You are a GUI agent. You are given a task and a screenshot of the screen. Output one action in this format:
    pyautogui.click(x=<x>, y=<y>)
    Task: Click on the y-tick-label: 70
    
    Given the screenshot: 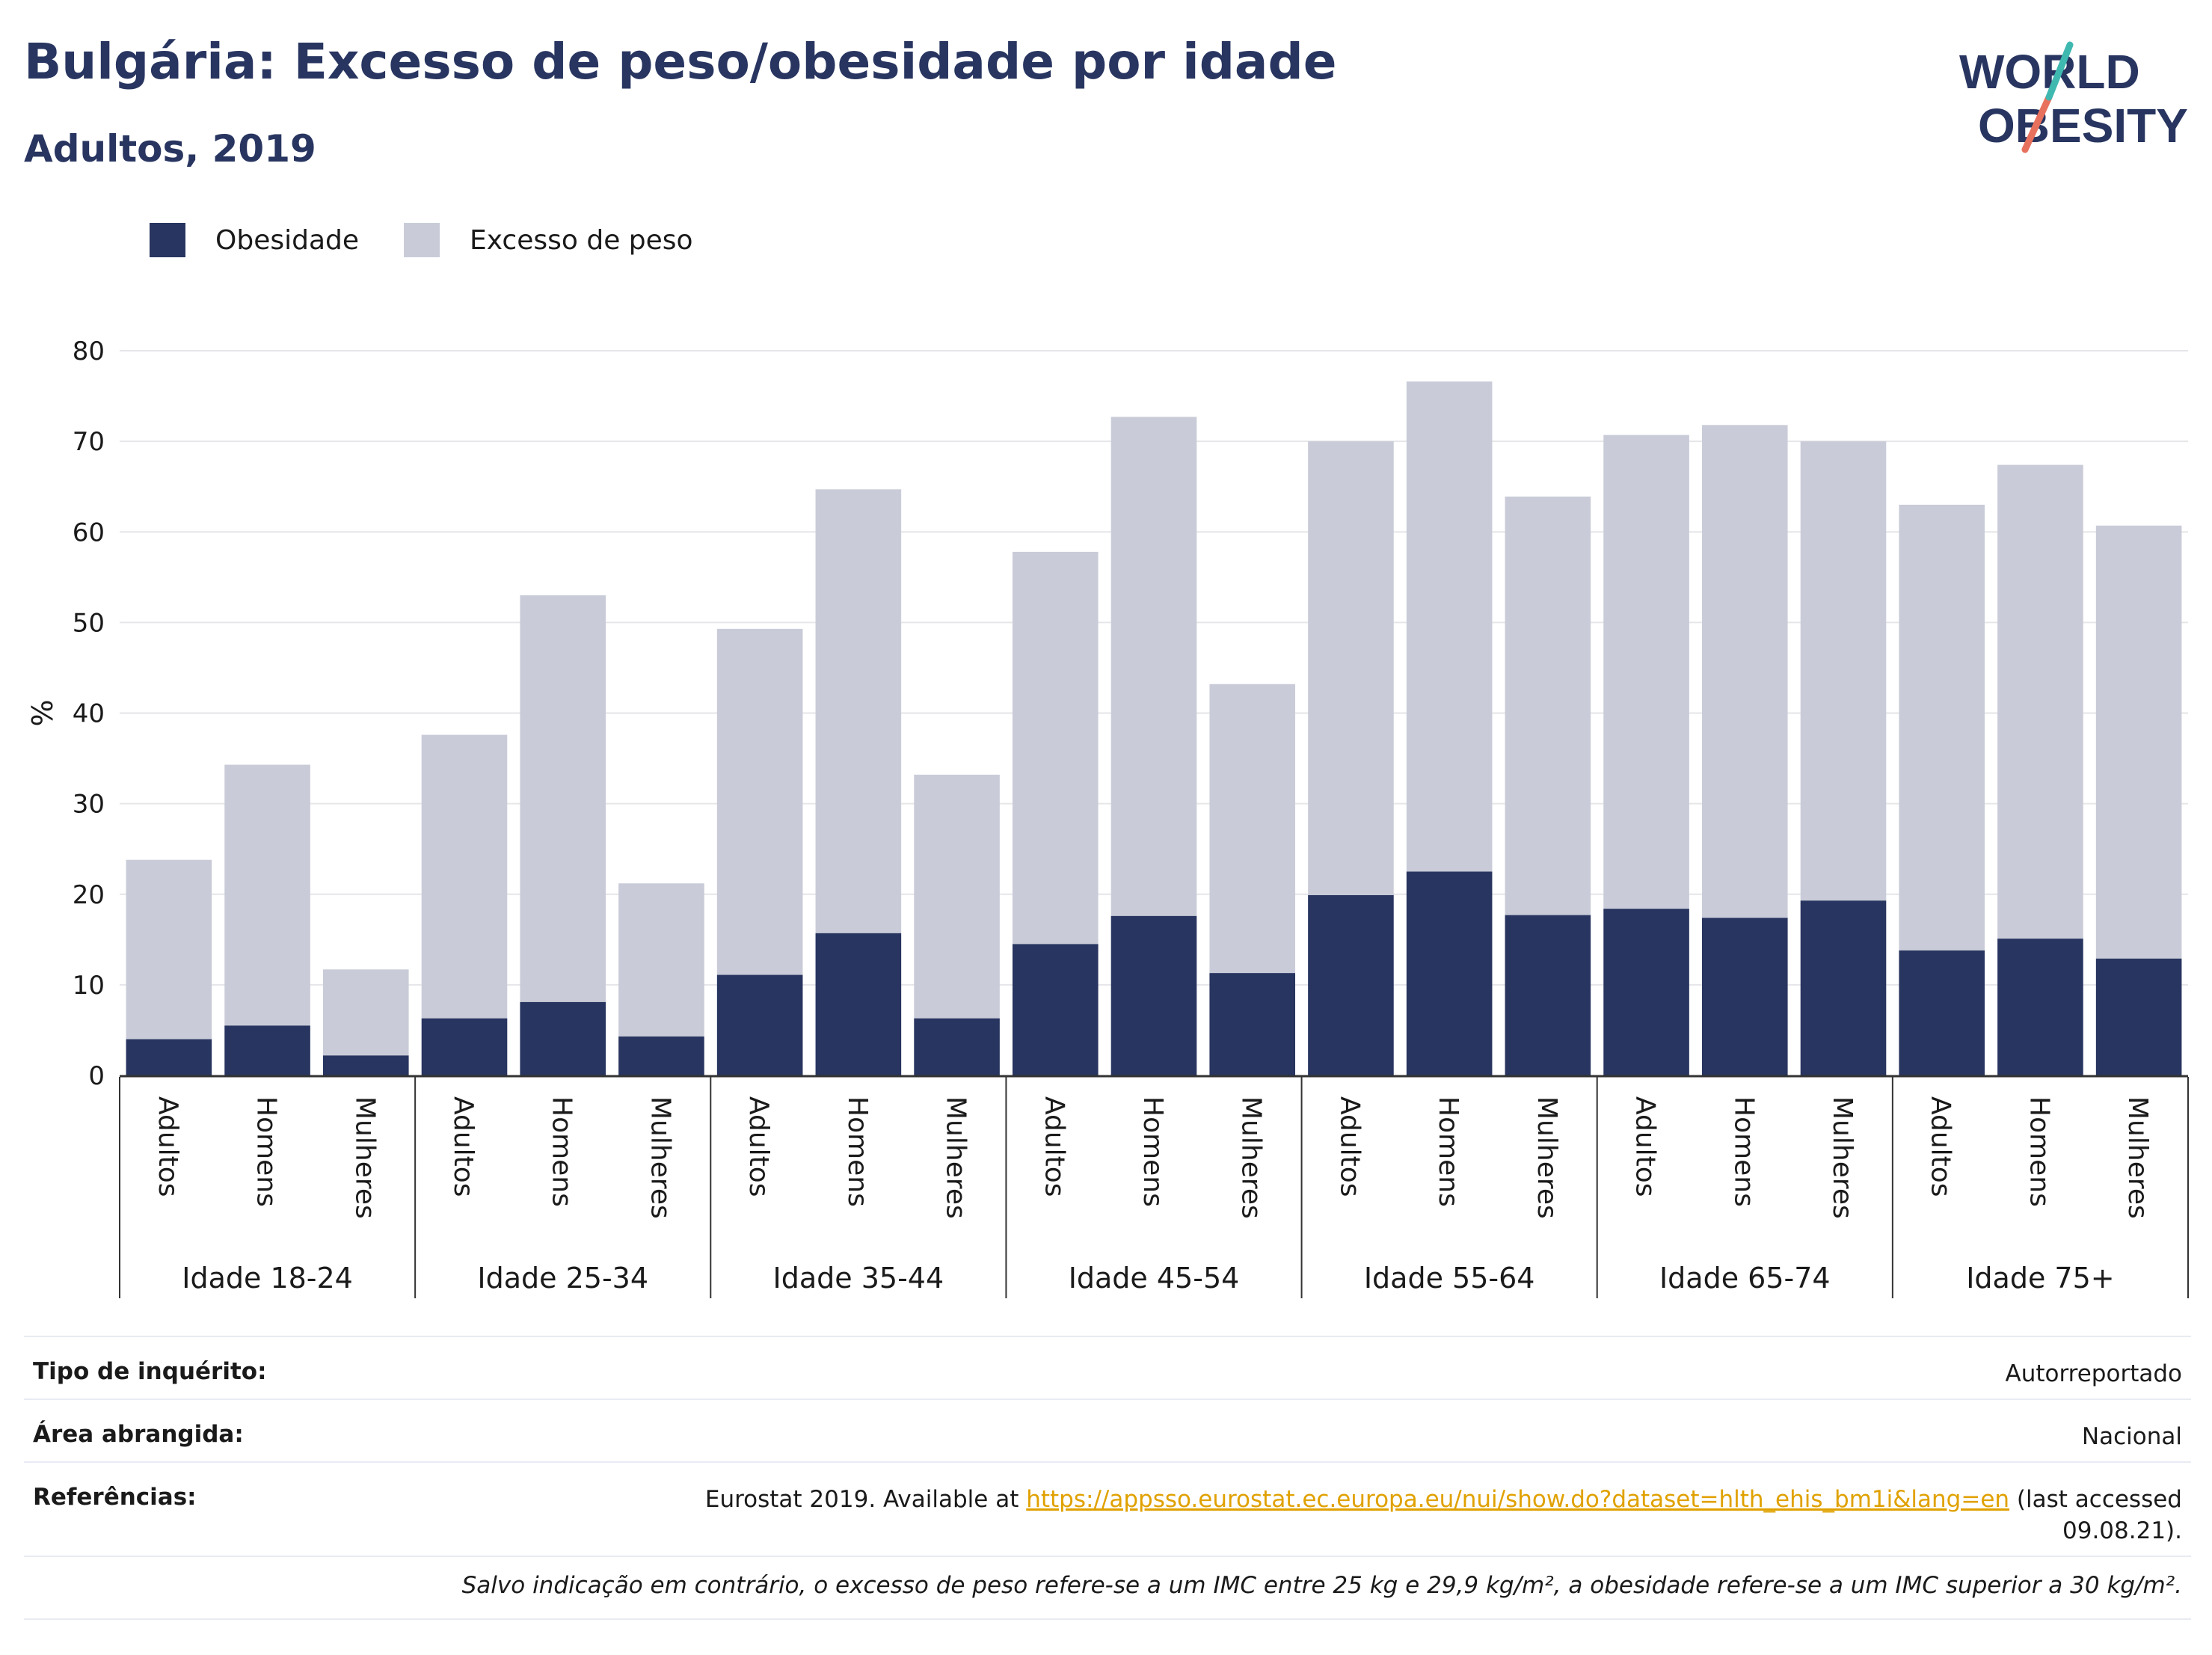 What is the action you would take?
    pyautogui.click(x=89, y=442)
    